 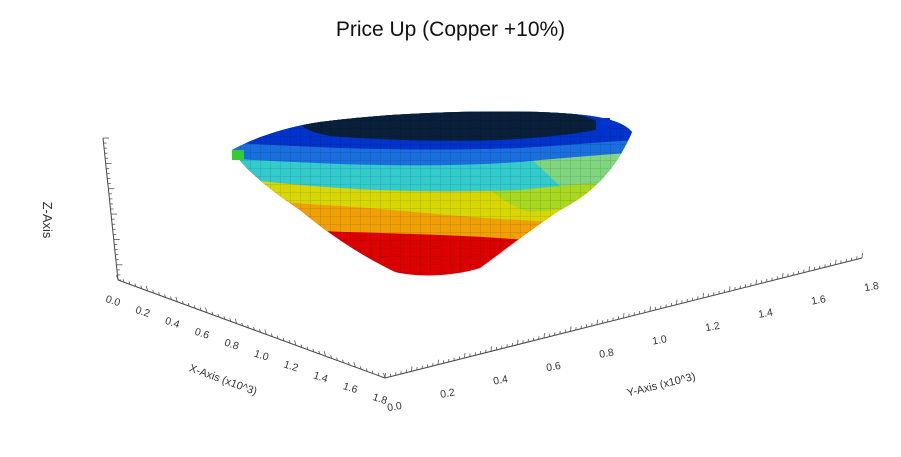 What do you see at coordinates (450, 29) in the screenshot?
I see `chart-title: Price Up (Copper +10%)` at bounding box center [450, 29].